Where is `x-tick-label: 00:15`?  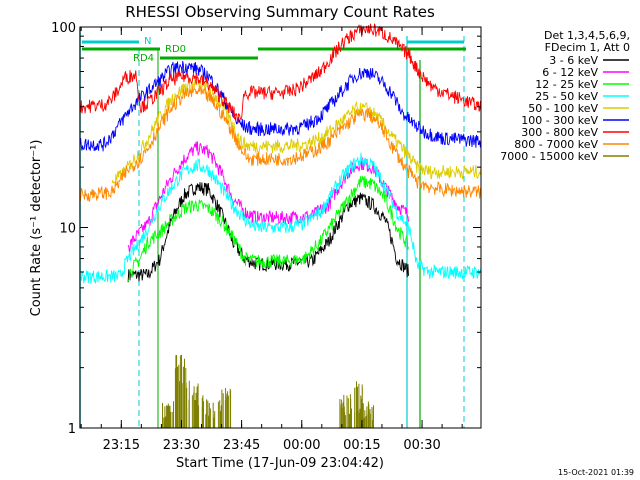
x-tick-label: 00:15 is located at coordinates (361, 445).